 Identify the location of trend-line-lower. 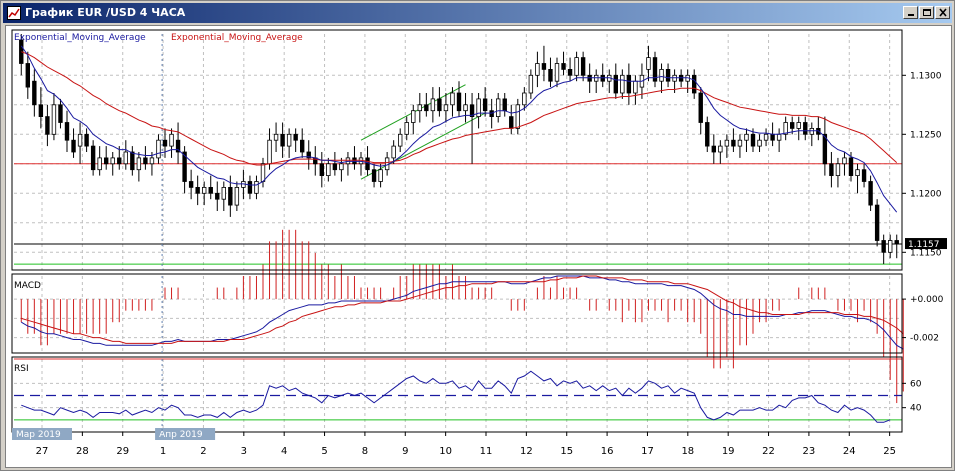
(423, 146).